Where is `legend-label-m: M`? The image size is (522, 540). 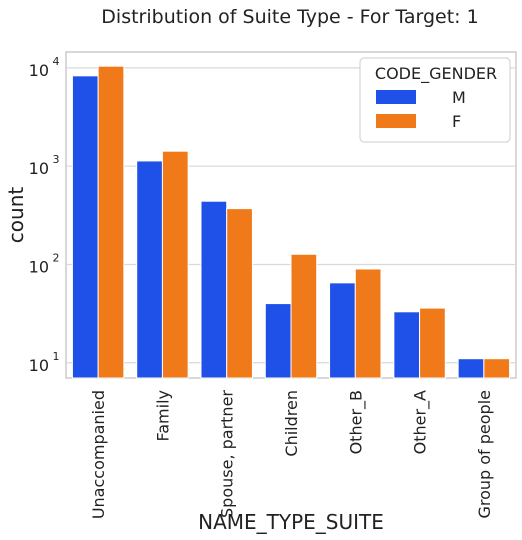
legend-label-m: M is located at coordinates (459, 97).